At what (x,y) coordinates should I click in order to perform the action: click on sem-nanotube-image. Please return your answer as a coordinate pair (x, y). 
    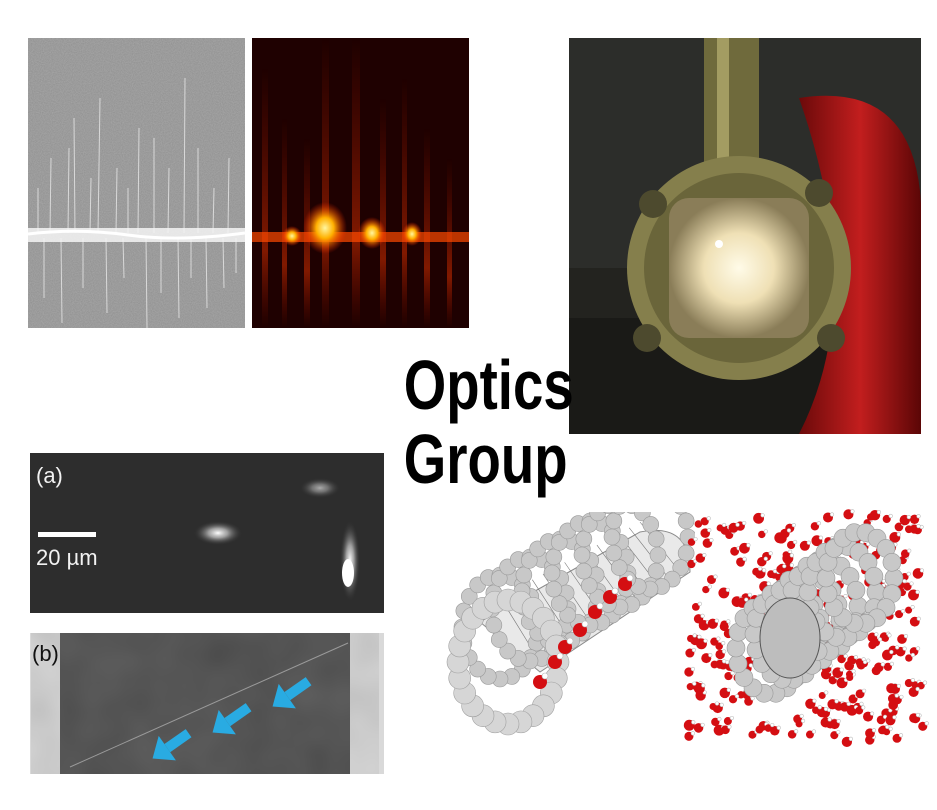
    Looking at the image, I should click on (136, 183).